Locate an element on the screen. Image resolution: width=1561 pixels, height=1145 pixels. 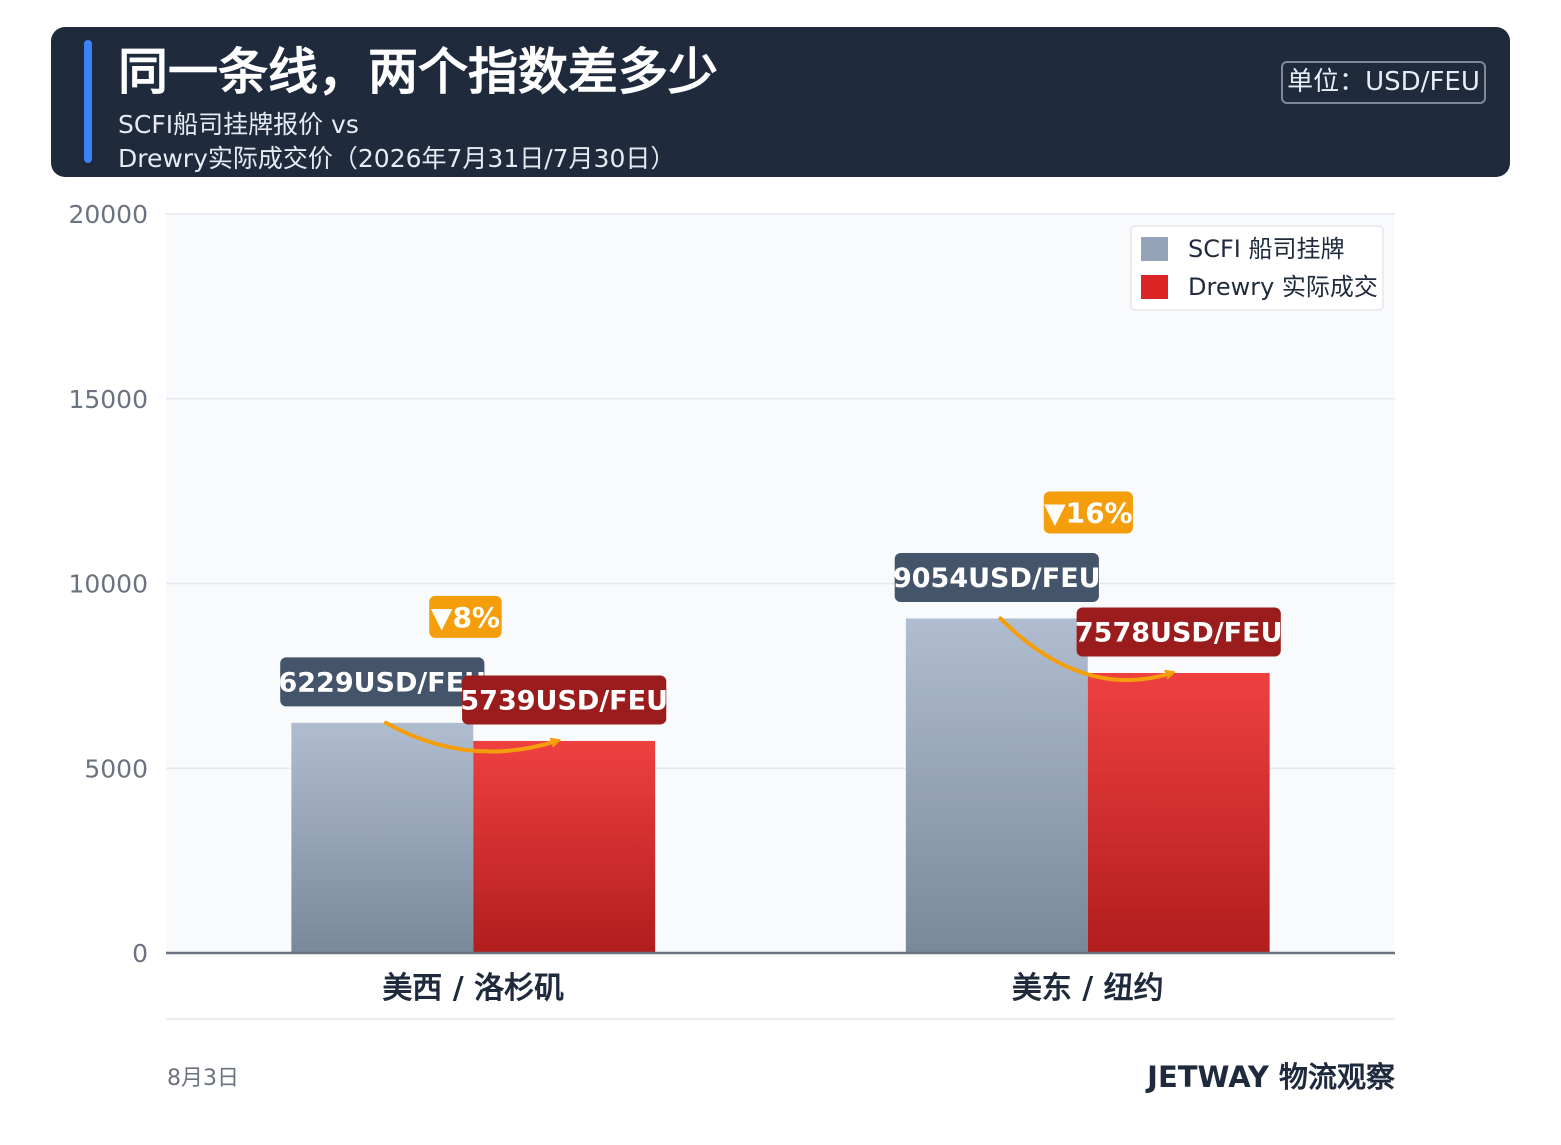
value-label-drewry-1-bg is located at coordinates (1178, 632).